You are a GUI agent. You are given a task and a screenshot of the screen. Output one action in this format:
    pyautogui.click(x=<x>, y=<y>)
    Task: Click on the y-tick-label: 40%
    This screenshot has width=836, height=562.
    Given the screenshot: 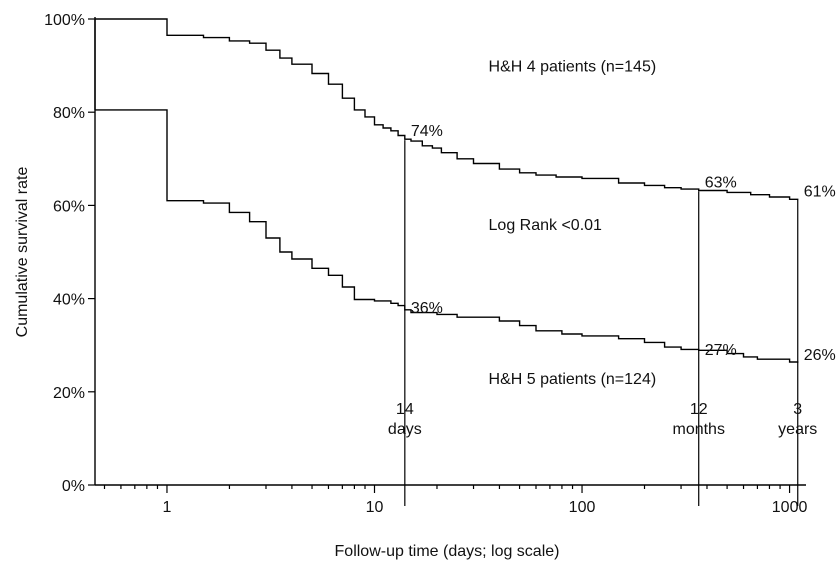 What is the action you would take?
    pyautogui.click(x=69, y=300)
    